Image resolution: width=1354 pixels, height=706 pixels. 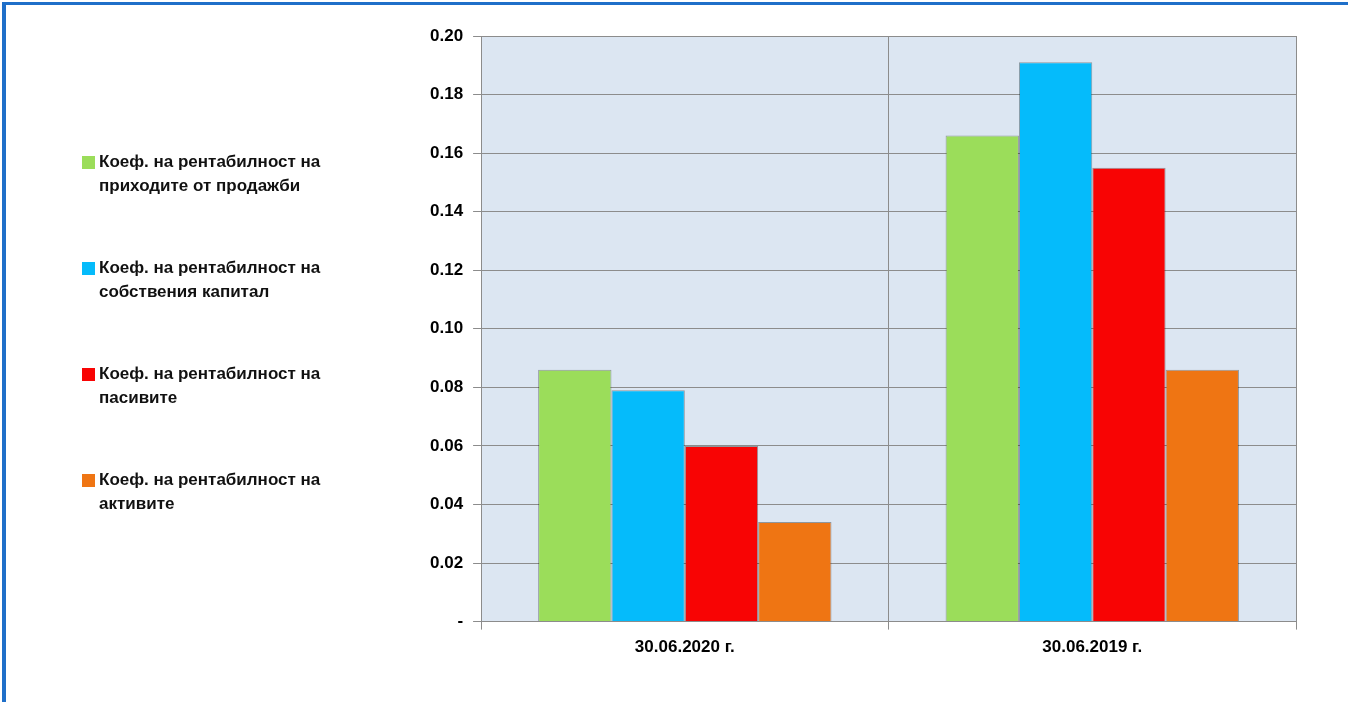 I want to click on legend-label: Коеф. на рентабилност на пасивите, so click(x=210, y=386).